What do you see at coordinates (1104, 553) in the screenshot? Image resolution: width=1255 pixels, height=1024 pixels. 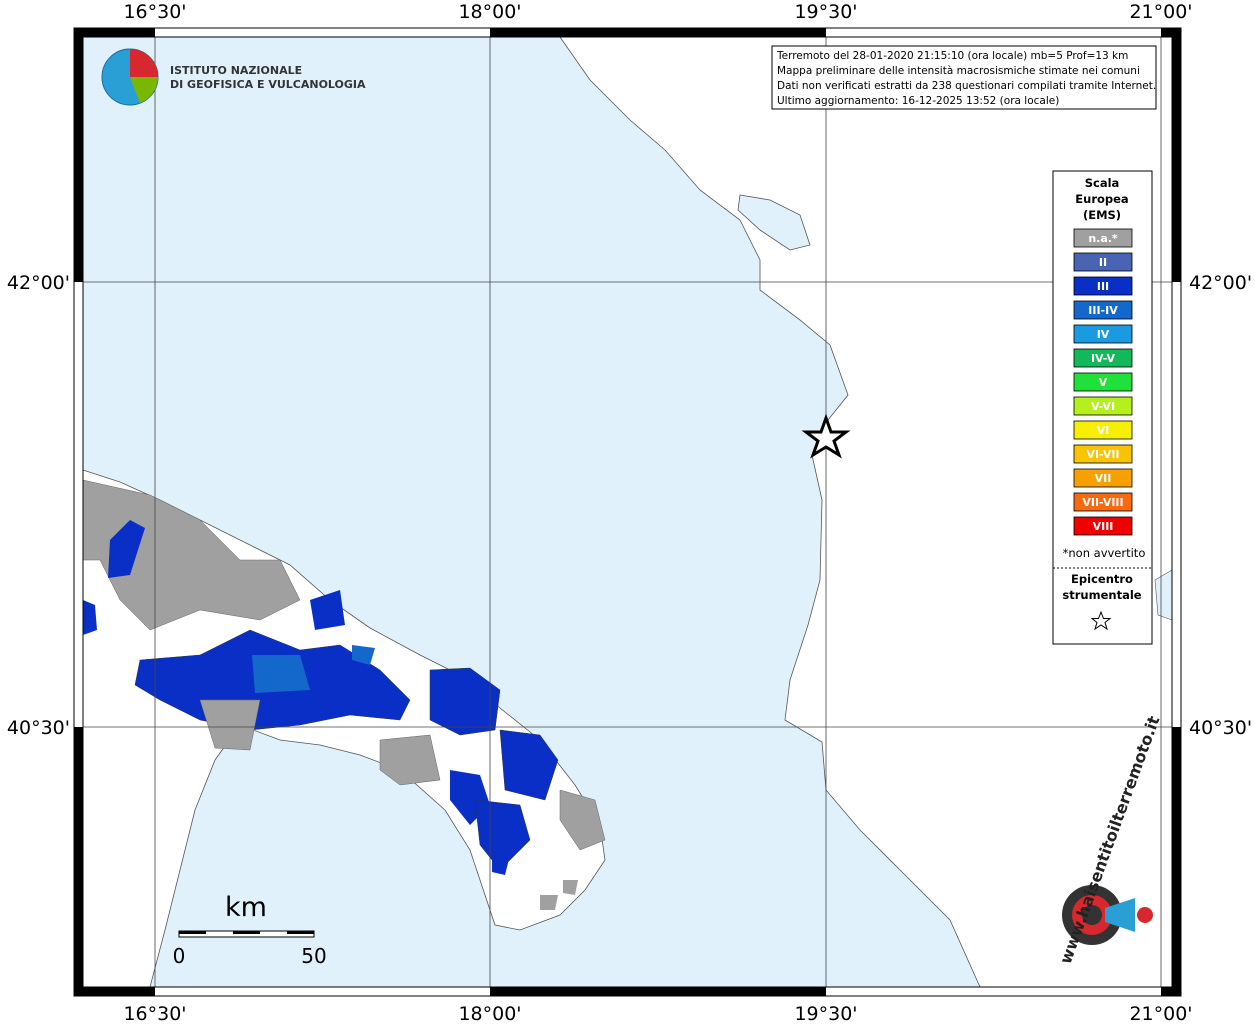 I see `legend-note: *non avvertito` at bounding box center [1104, 553].